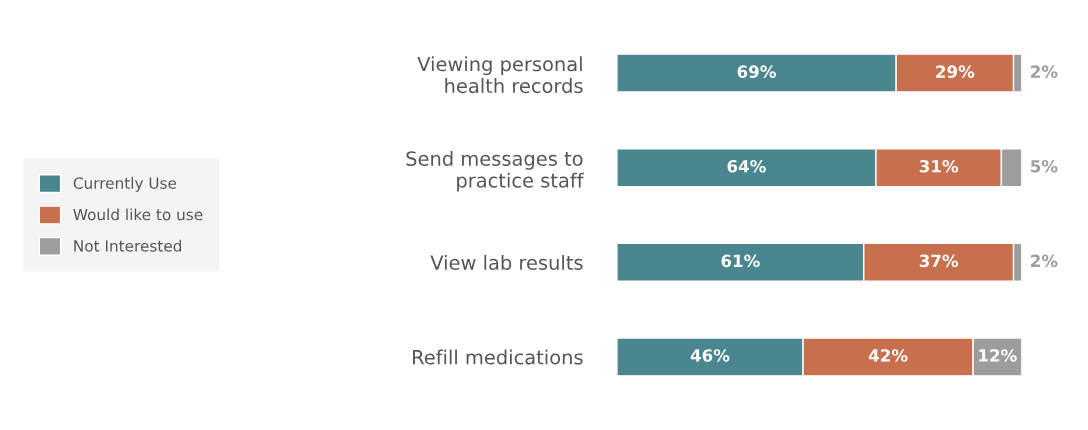 Image resolution: width=1088 pixels, height=430 pixels. What do you see at coordinates (495, 171) in the screenshot?
I see `y-tick-label: Send messages to practice staff` at bounding box center [495, 171].